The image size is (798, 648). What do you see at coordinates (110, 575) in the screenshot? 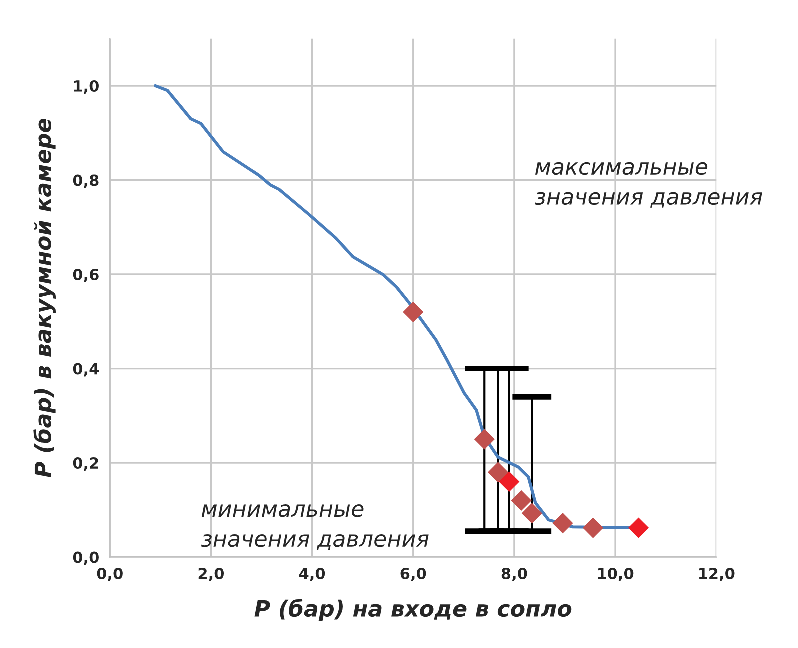
I see `x-tick-label: 0,0` at bounding box center [110, 575].